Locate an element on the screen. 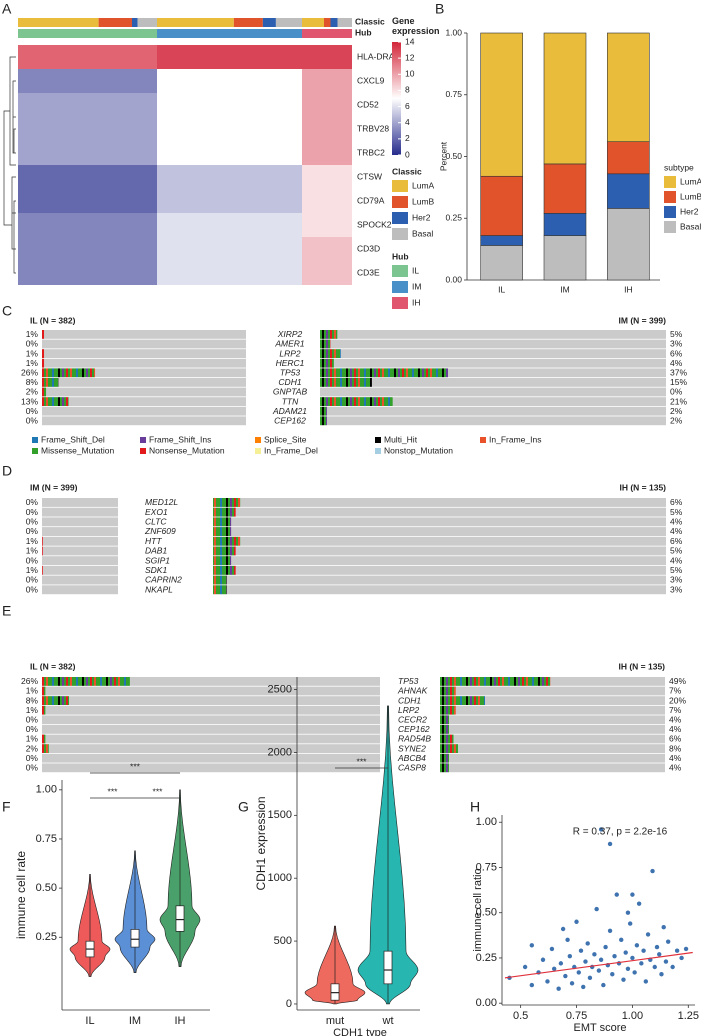 Image resolution: width=701 pixels, height=1036 pixels. legend-label: Missense_Mutation is located at coordinates (78, 450).